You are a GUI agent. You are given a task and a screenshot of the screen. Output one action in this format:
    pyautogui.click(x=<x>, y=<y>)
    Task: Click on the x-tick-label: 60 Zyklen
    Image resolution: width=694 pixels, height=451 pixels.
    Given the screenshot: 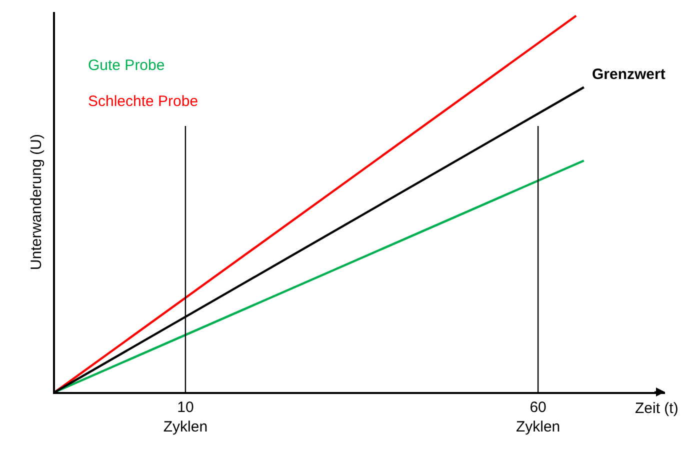 What is the action you would take?
    pyautogui.click(x=538, y=417)
    